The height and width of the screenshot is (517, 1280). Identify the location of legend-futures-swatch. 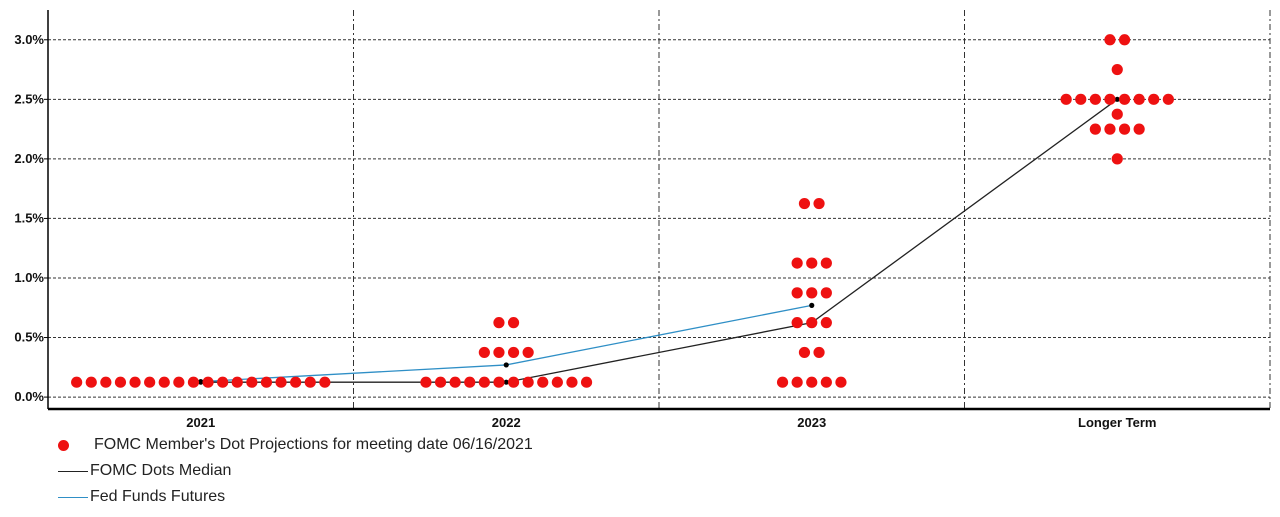
(73, 497).